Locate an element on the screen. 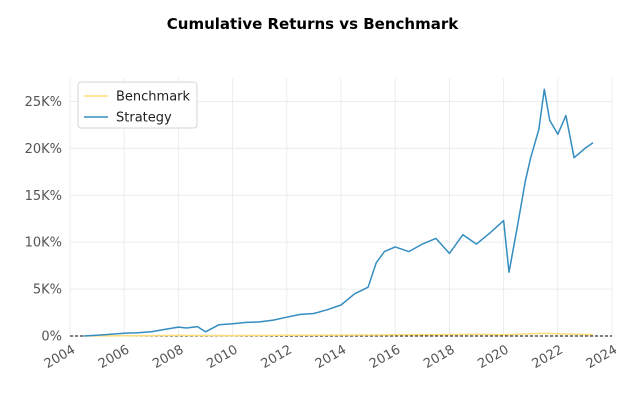  legend-label-strategy: Strategy is located at coordinates (144, 118).